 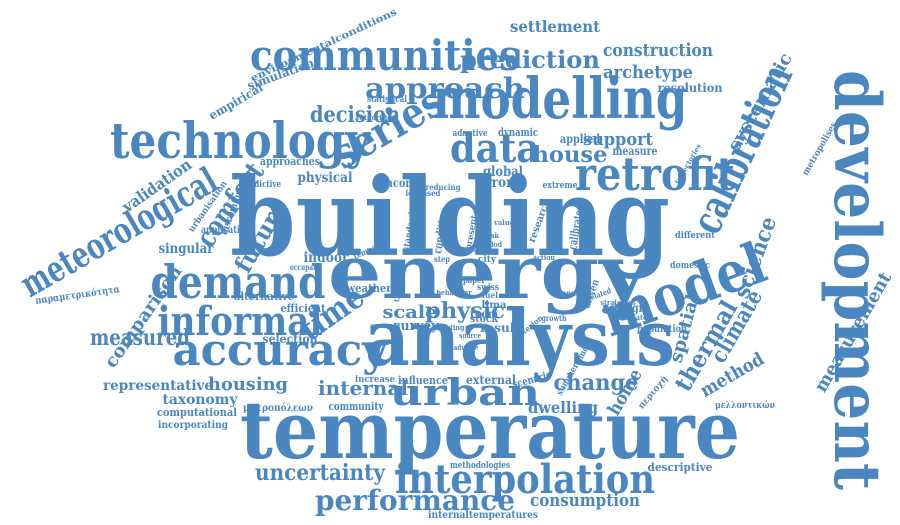 I want to click on word-occupant: occupant, so click(x=305, y=267).